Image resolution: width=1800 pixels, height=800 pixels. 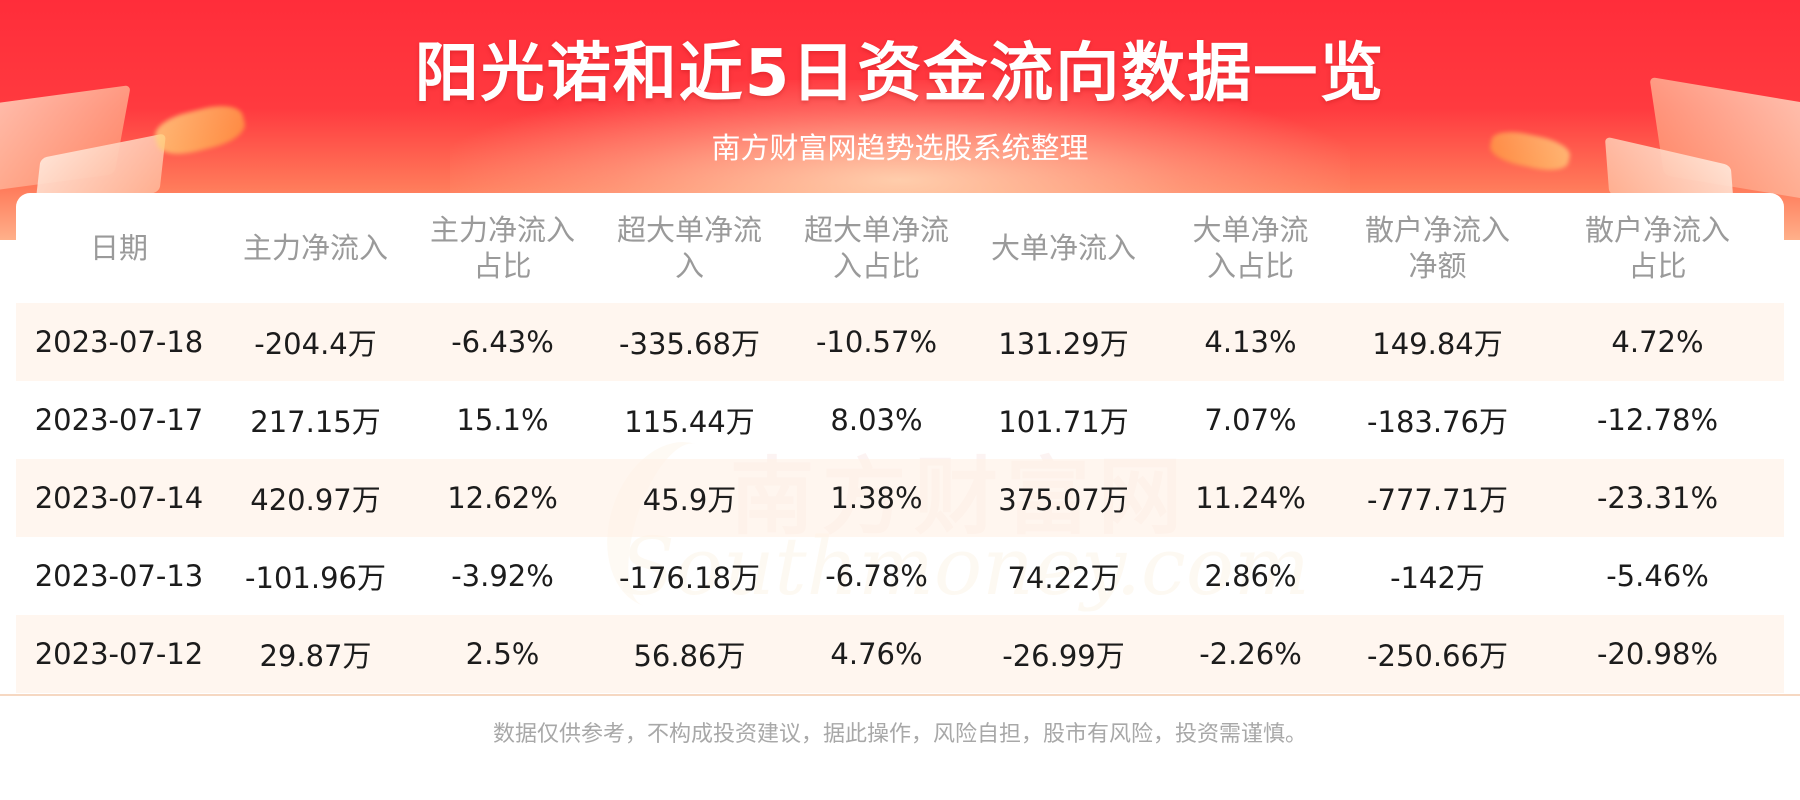 I want to click on value-cell: -101.96万, so click(x=315, y=576).